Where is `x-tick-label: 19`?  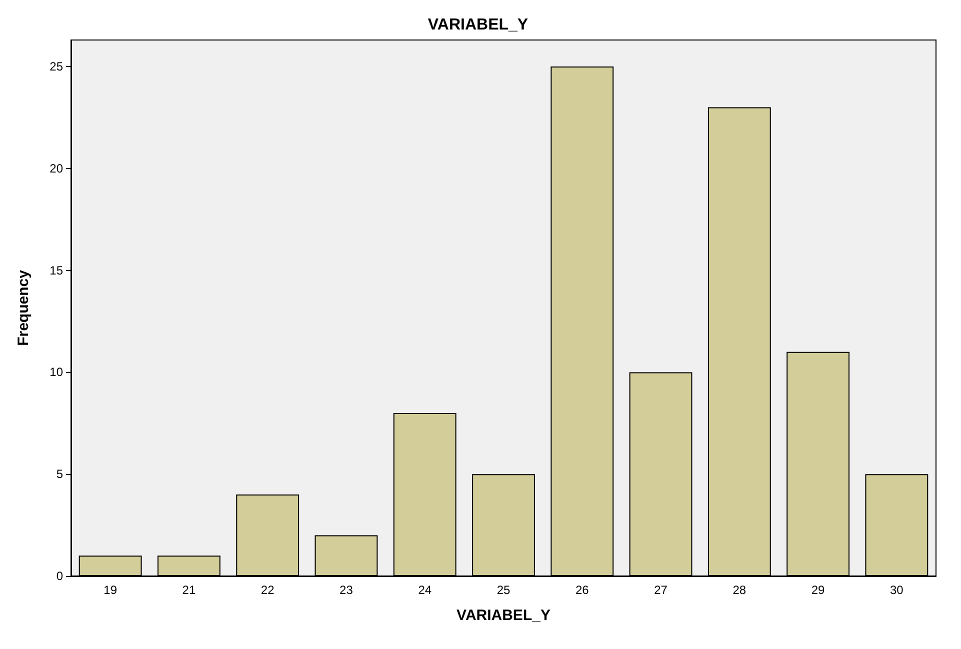
x-tick-label: 19 is located at coordinates (111, 590).